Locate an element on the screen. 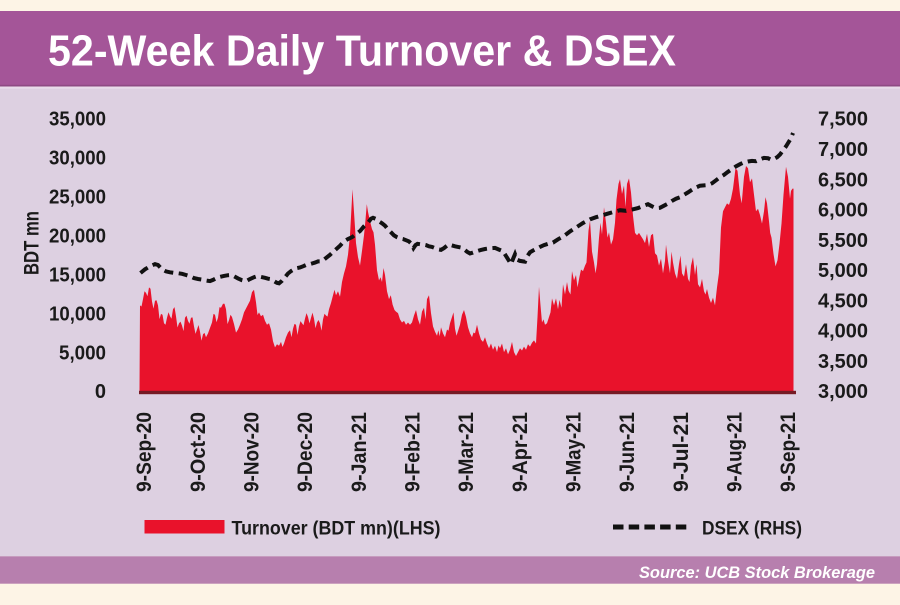 This screenshot has height=605, width=900. svg-text: 9-Sep-21 is located at coordinates (788, 452).